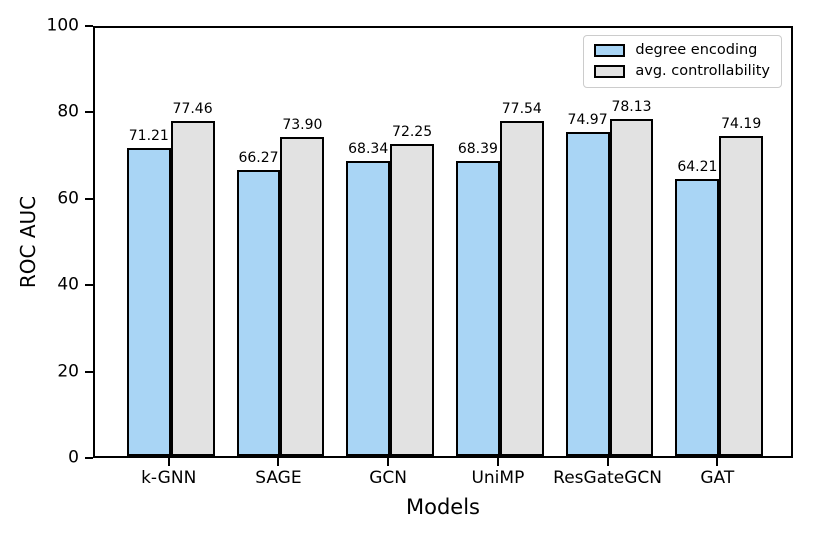  I want to click on x-tick-label-GAT: GAT, so click(717, 478).